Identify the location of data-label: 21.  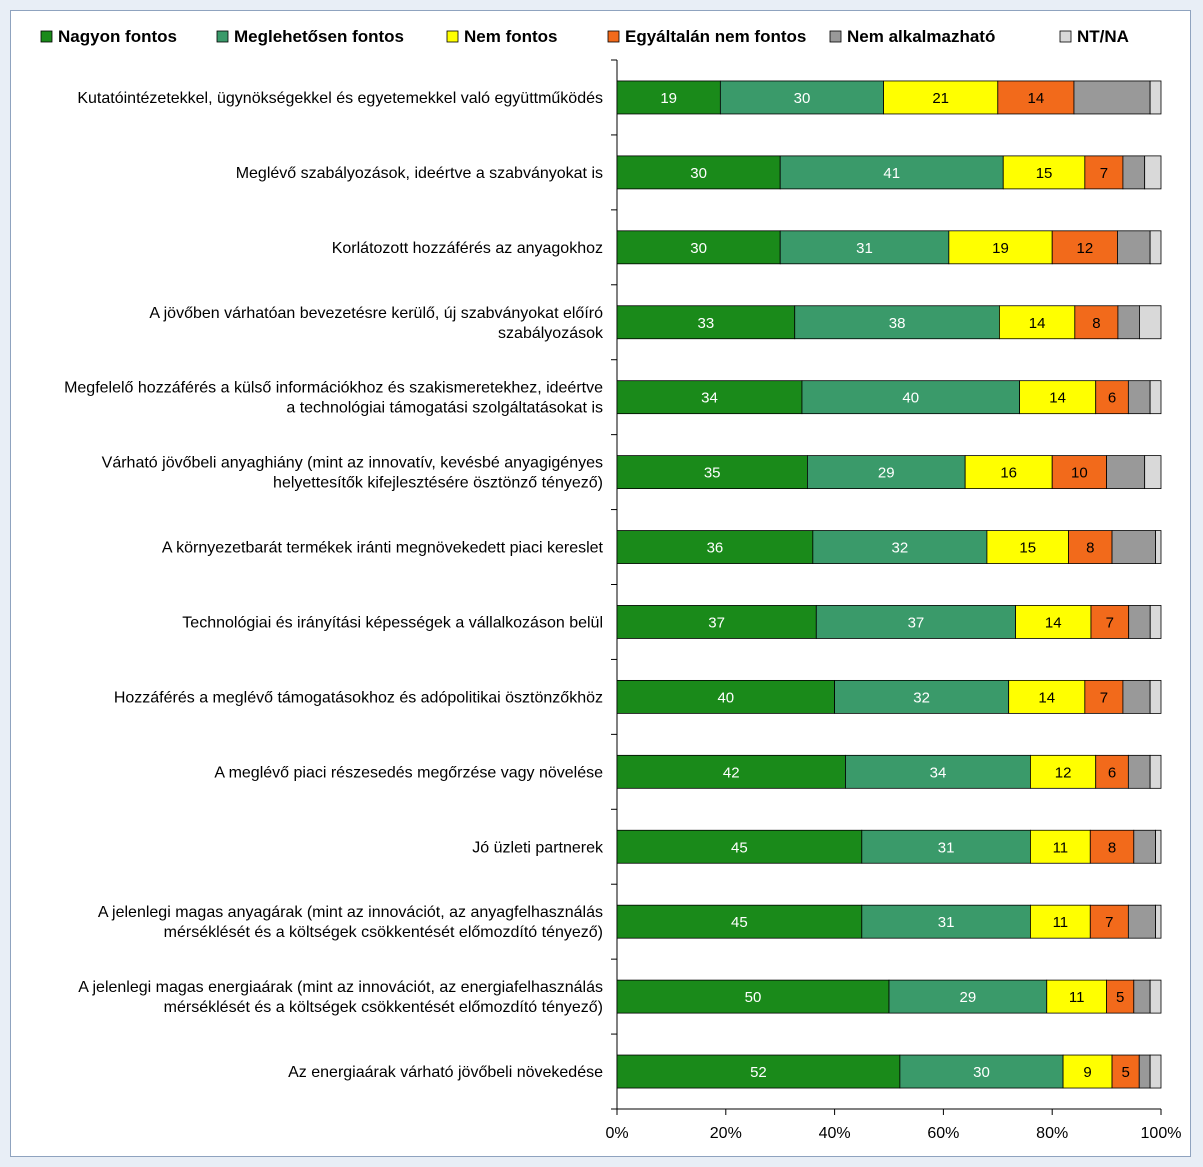
(940, 98).